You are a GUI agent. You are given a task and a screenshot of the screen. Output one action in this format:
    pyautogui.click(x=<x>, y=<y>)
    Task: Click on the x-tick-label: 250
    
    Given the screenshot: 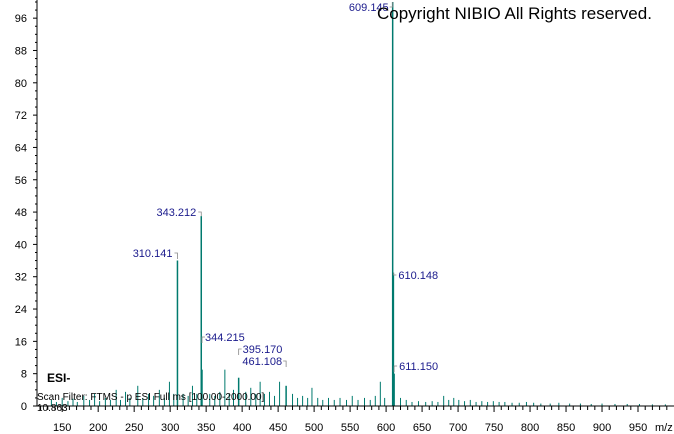 What is the action you would take?
    pyautogui.click(x=134, y=428)
    